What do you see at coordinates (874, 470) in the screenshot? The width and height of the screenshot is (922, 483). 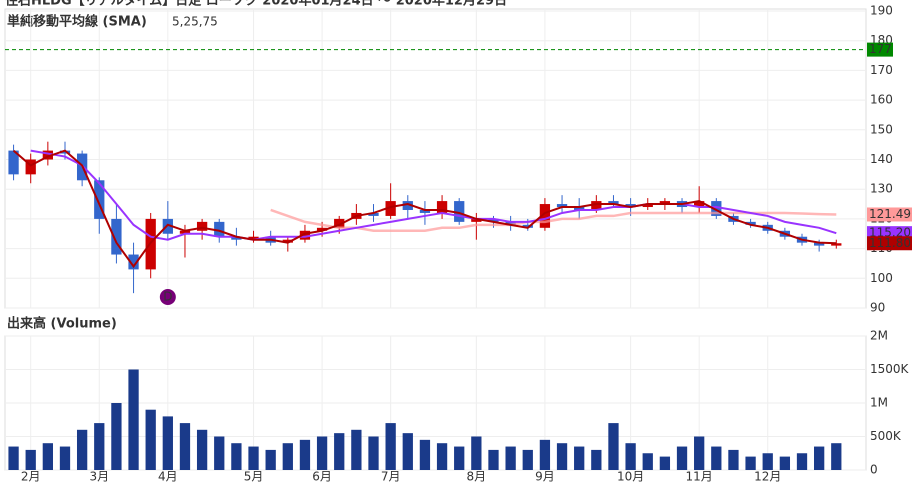 I see `y-tick-label: 0` at bounding box center [874, 470].